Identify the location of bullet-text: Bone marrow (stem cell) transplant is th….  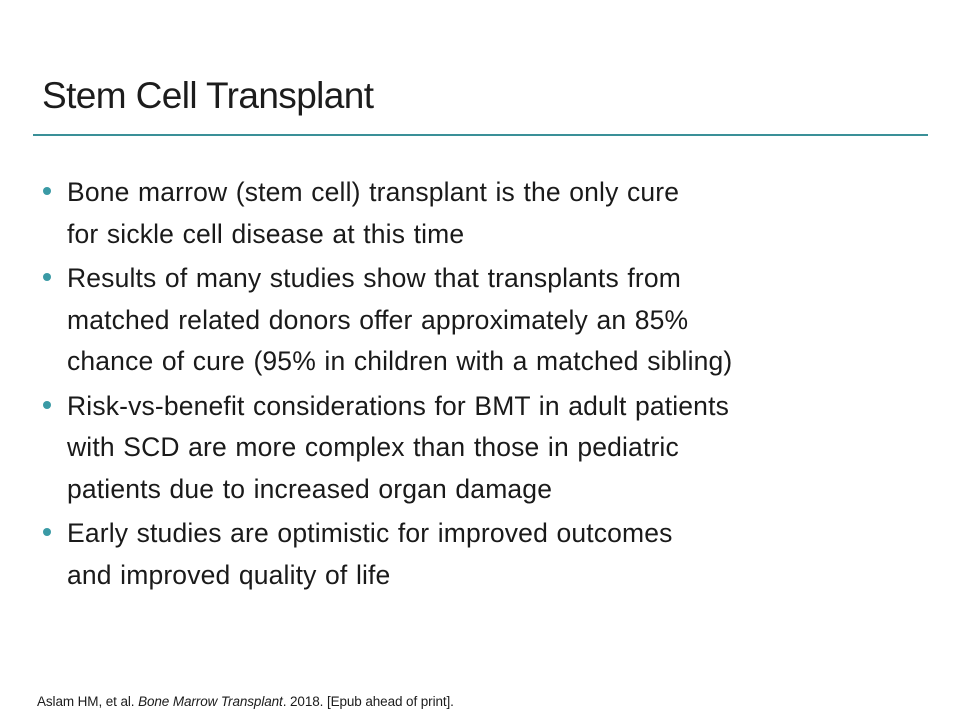
(373, 213).